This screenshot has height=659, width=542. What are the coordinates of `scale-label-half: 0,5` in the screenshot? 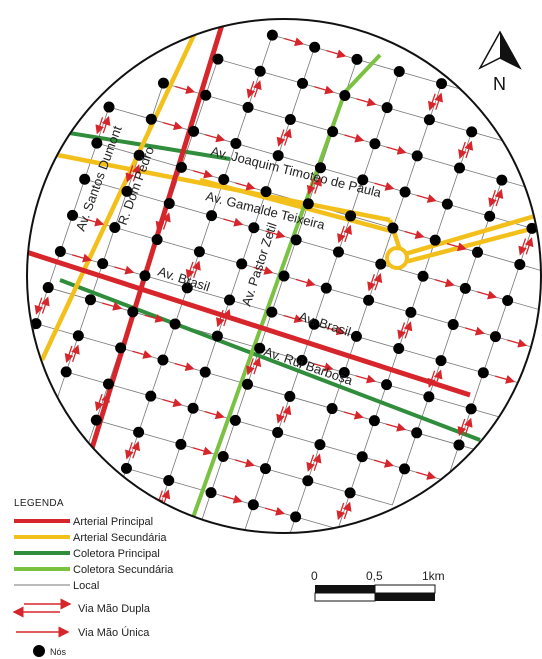 It's located at (374, 576).